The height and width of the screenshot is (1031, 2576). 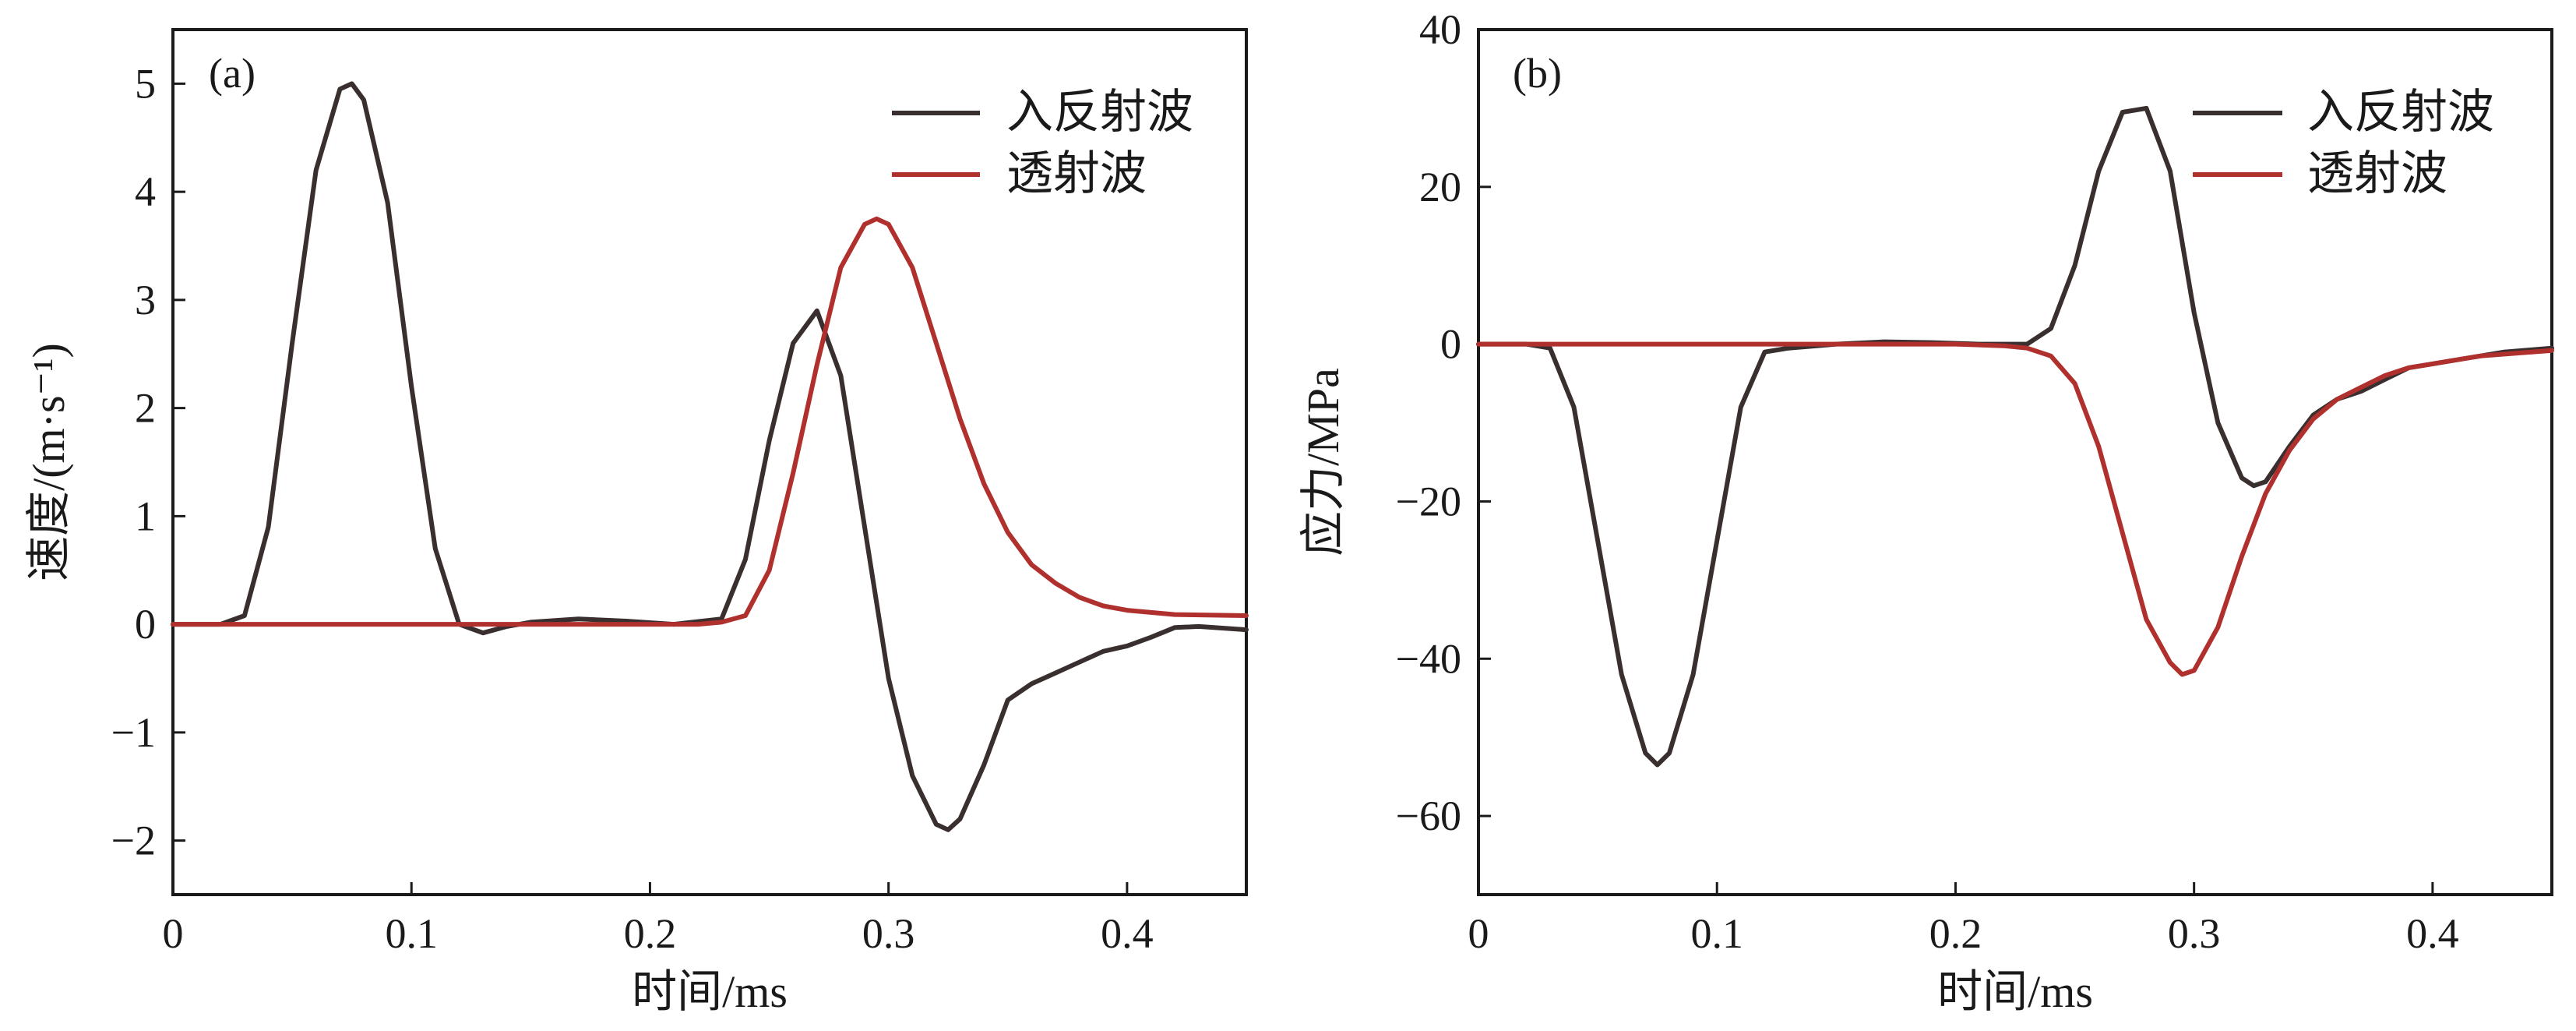 I want to click on panel-a-xlabel: 时间/ms, so click(x=710, y=991).